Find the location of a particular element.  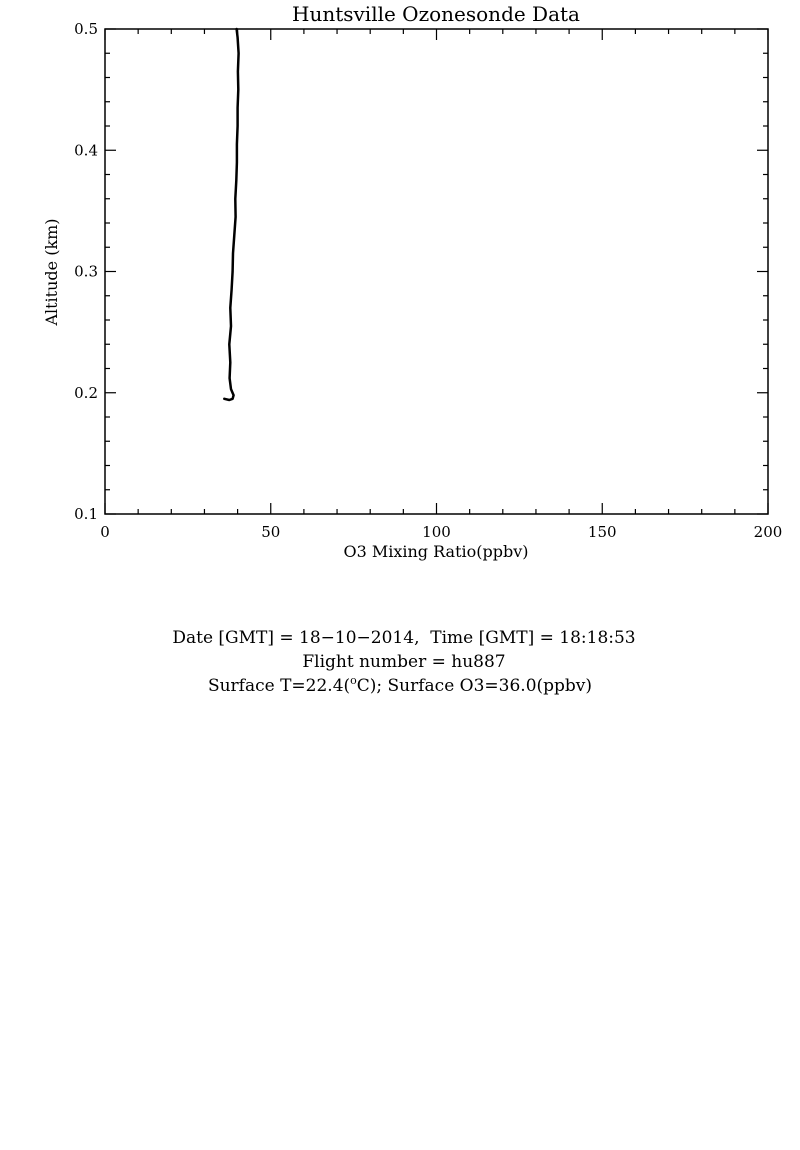

x-tick-label: 0 is located at coordinates (105, 532).